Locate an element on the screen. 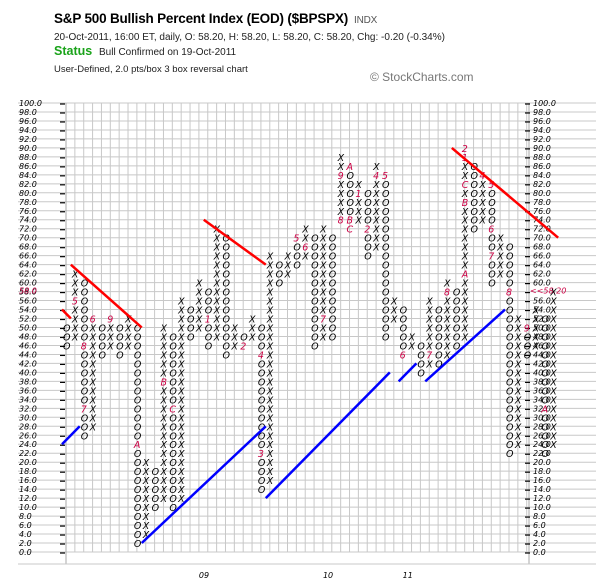 Image resolution: width=602 pixels, height=584 pixels. status-label: Status is located at coordinates (73, 51).